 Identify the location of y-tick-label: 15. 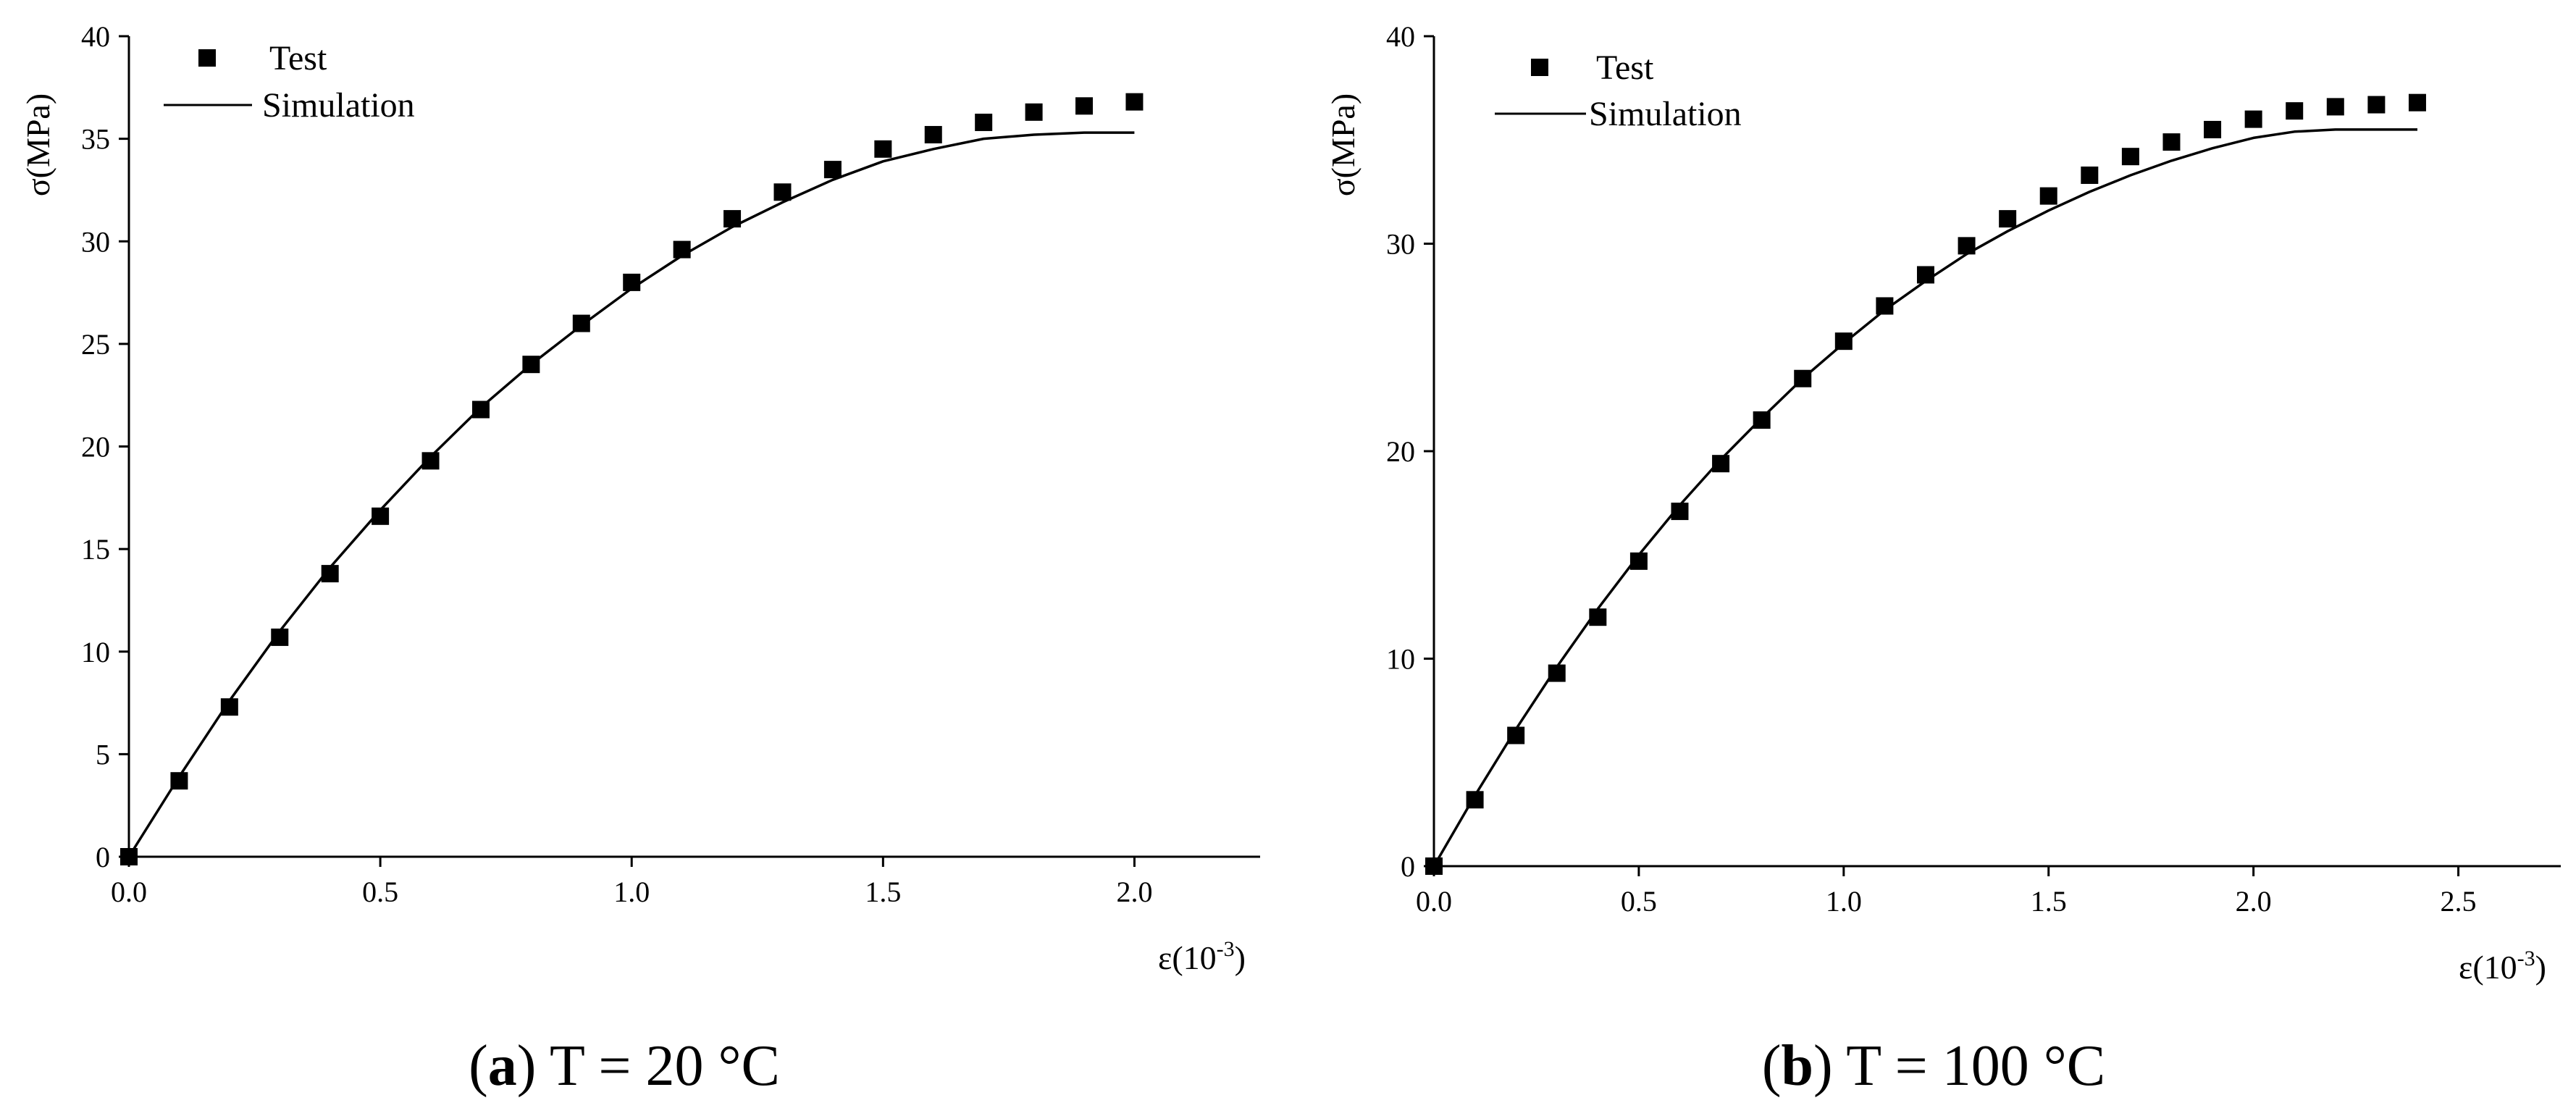
(95, 549).